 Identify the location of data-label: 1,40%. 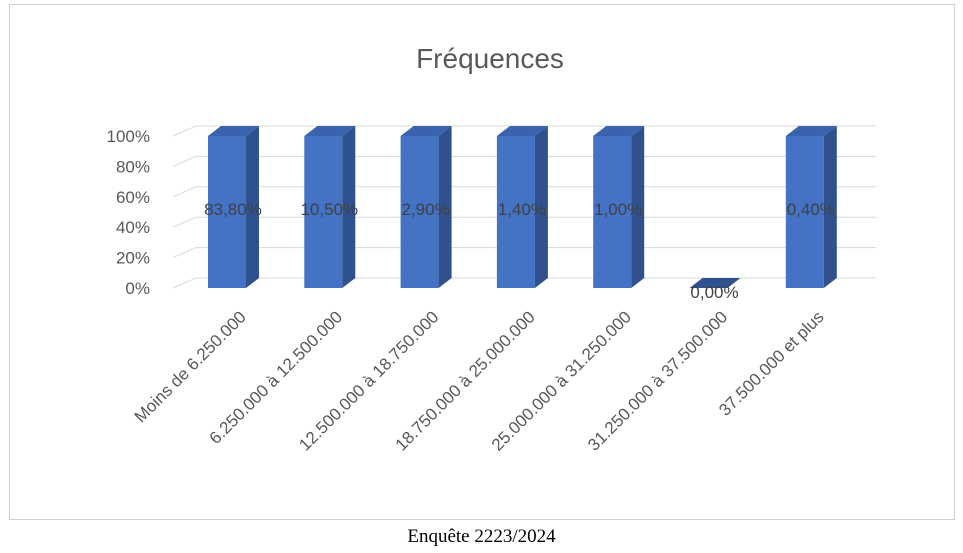
(522, 209).